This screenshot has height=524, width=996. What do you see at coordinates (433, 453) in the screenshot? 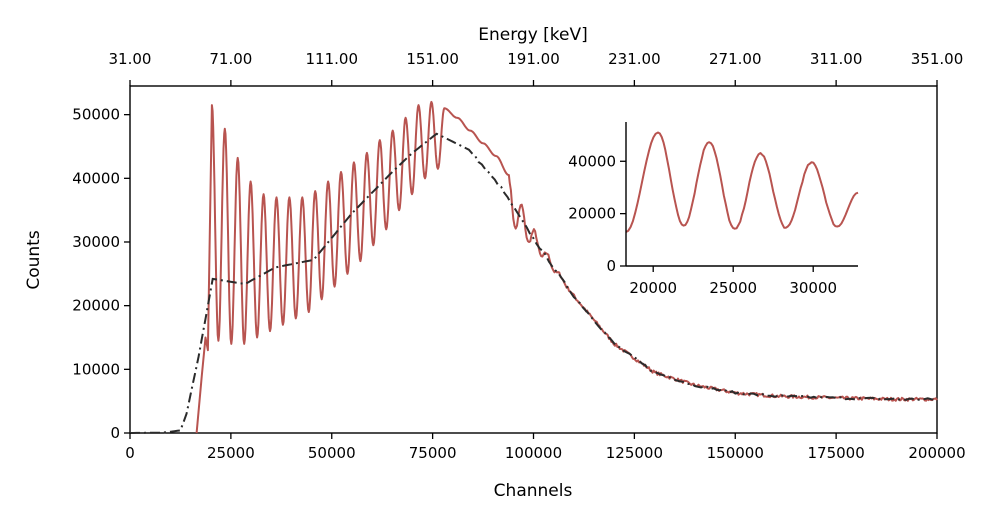
I see `x-tick-label: 75000` at bounding box center [433, 453].